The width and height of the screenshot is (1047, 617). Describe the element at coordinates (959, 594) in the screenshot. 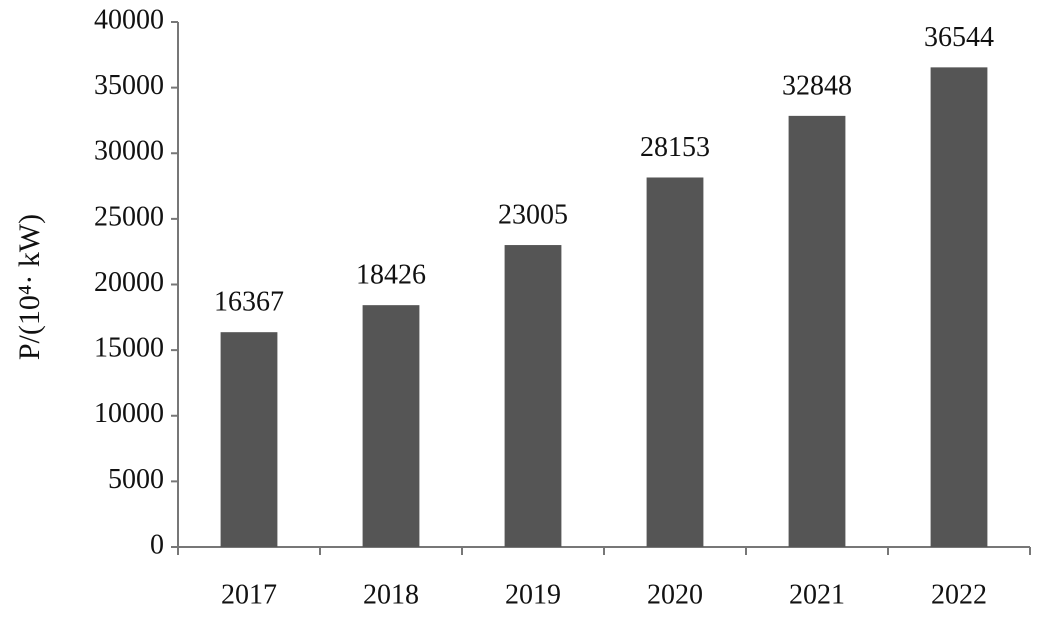

I see `x-tick-label: 2022` at that location.